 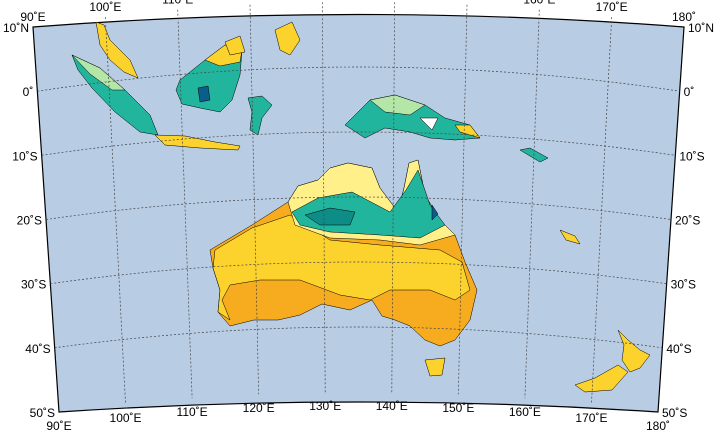 I want to click on tasmania, so click(x=435, y=367).